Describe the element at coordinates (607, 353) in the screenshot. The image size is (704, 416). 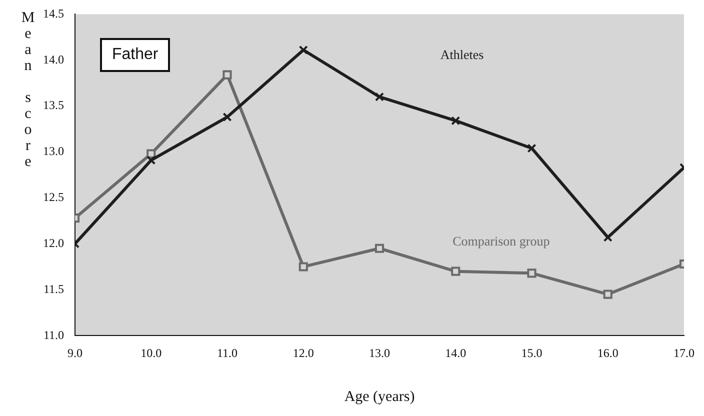
I see `x-tick-label: 16.0` at that location.